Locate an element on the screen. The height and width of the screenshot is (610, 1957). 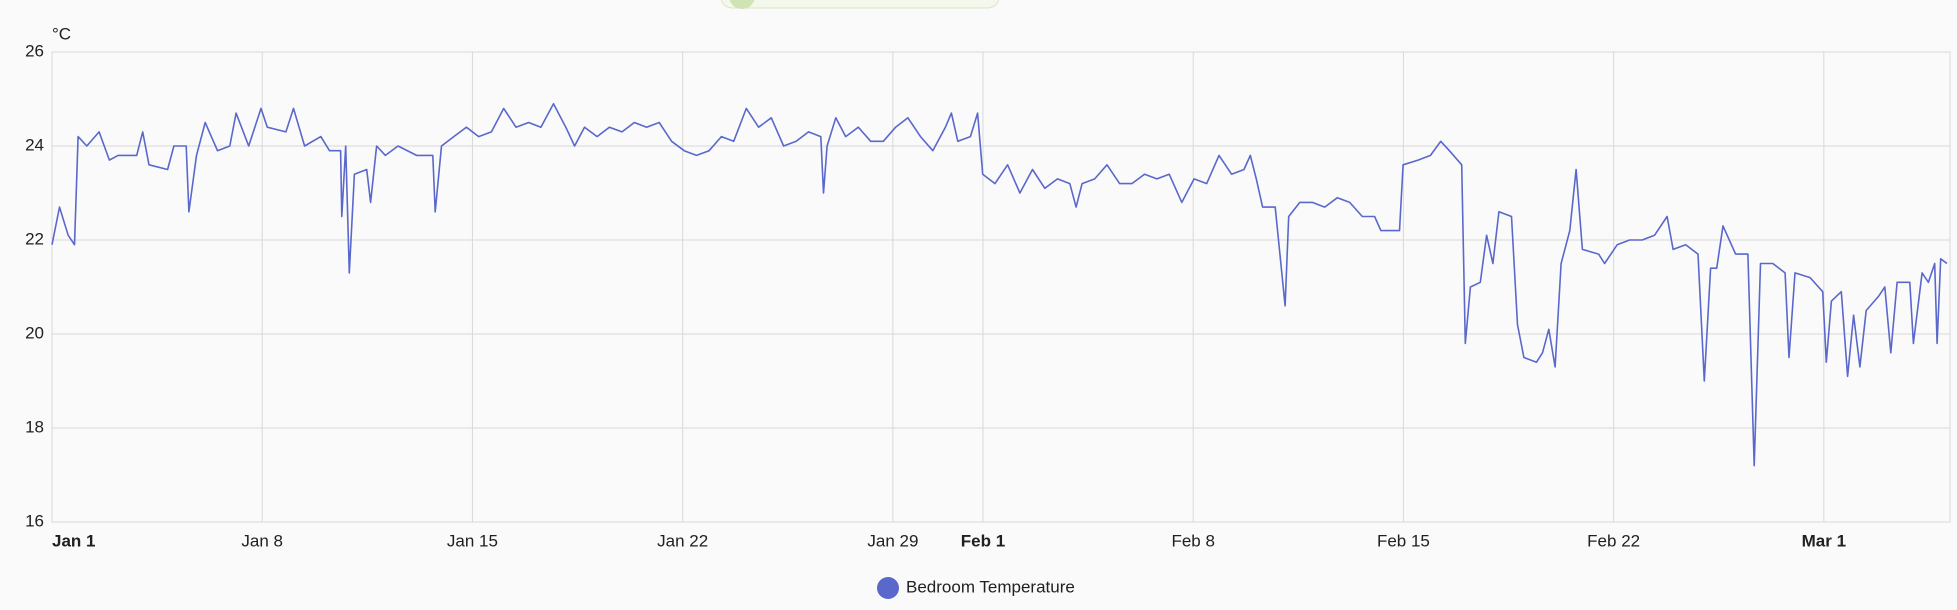
x-tick-label: Jan 1 is located at coordinates (73, 540).